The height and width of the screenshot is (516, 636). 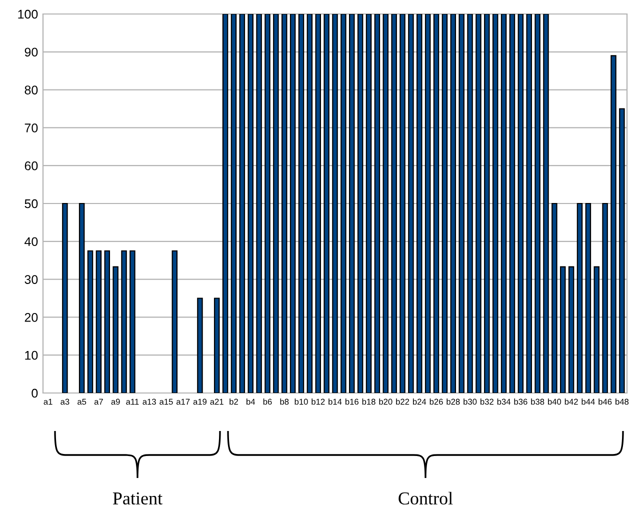 I want to click on y-tick-label: 70, so click(x=31, y=128).